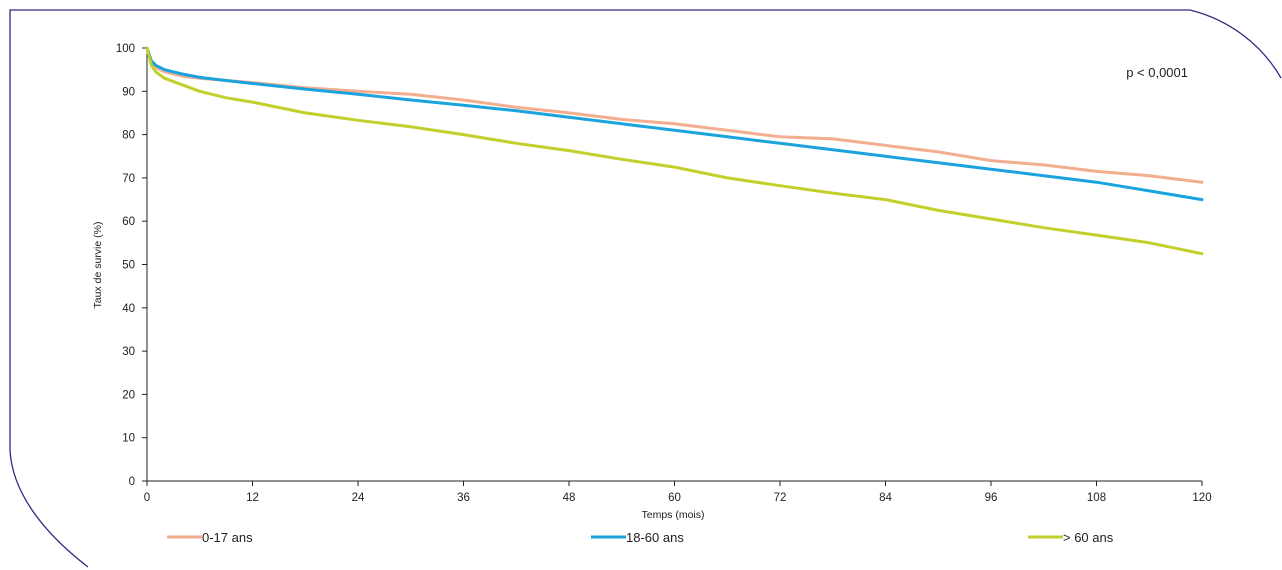  I want to click on x-tick-label: 12, so click(252, 498).